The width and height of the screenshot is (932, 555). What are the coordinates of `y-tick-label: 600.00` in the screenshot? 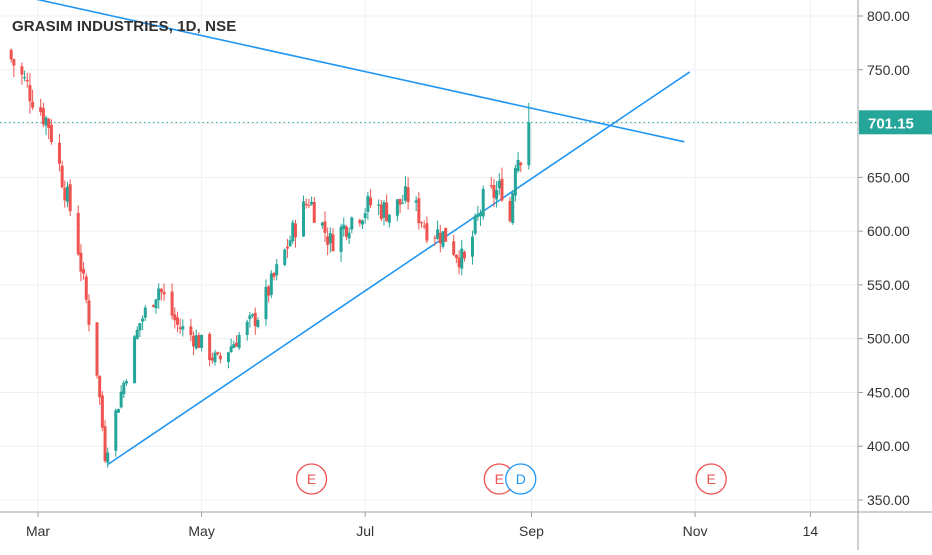 It's located at (888, 231).